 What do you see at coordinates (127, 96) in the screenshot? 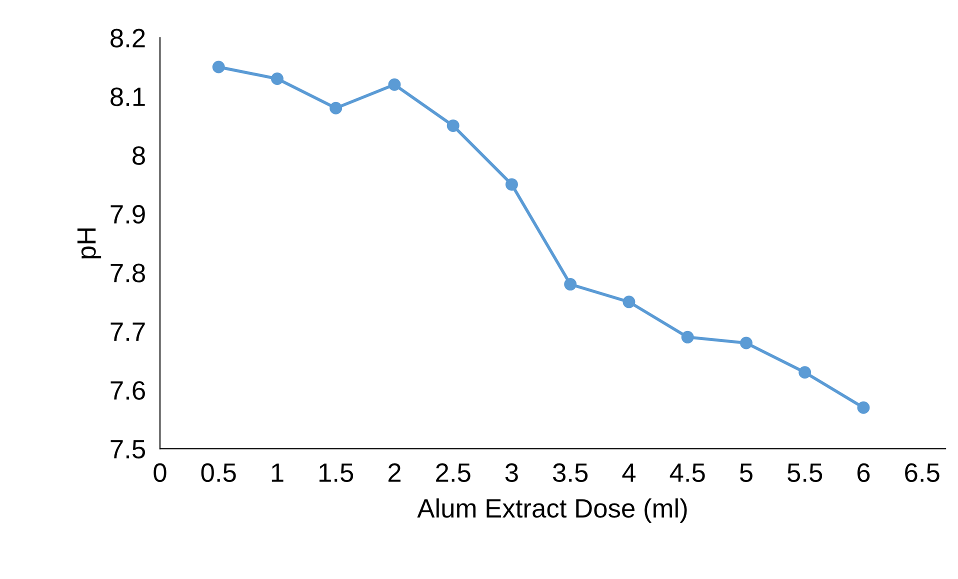
I see `y-tick-label: 8.1` at bounding box center [127, 96].